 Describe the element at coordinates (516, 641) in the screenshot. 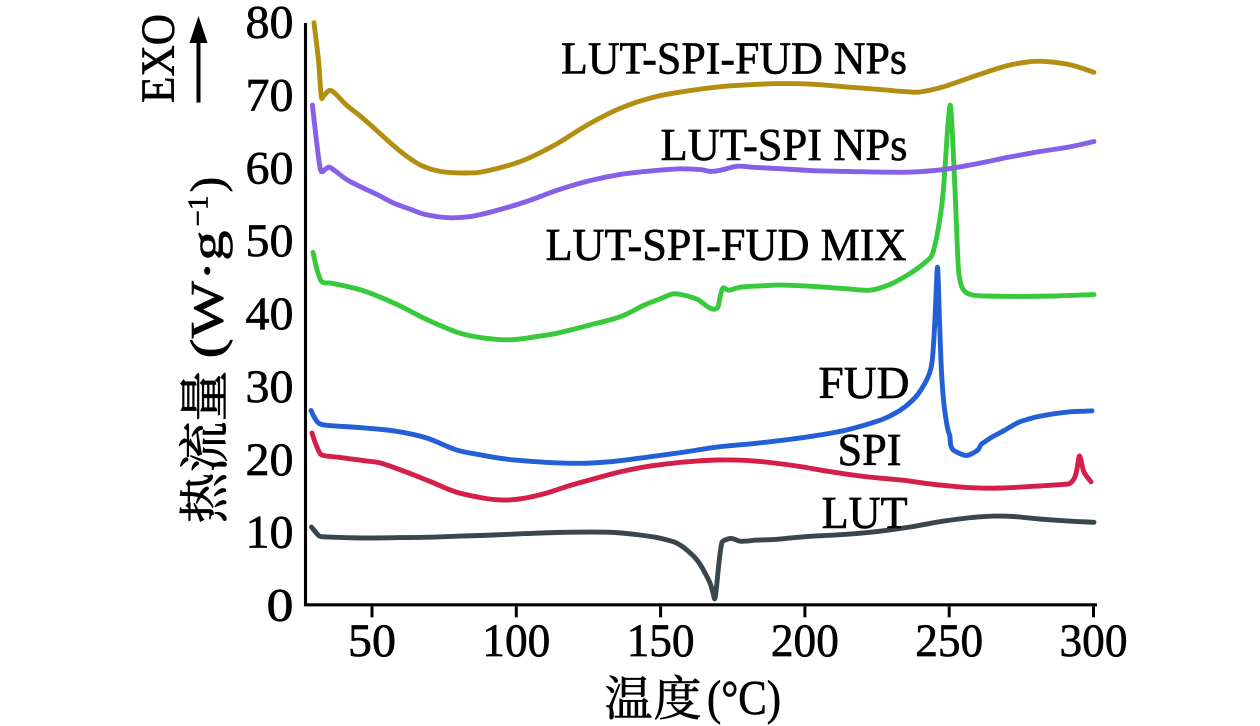

I see `svg-text: 100` at that location.